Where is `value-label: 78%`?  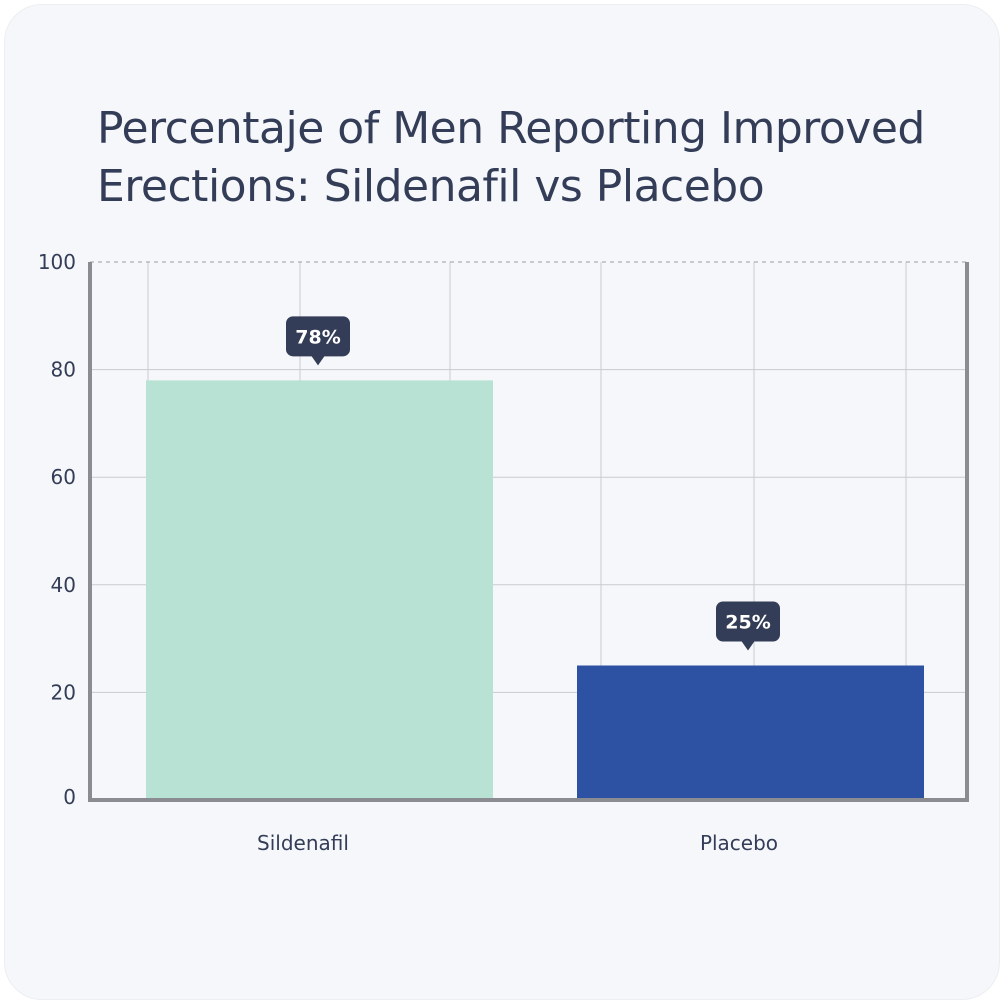 value-label: 78% is located at coordinates (318, 341).